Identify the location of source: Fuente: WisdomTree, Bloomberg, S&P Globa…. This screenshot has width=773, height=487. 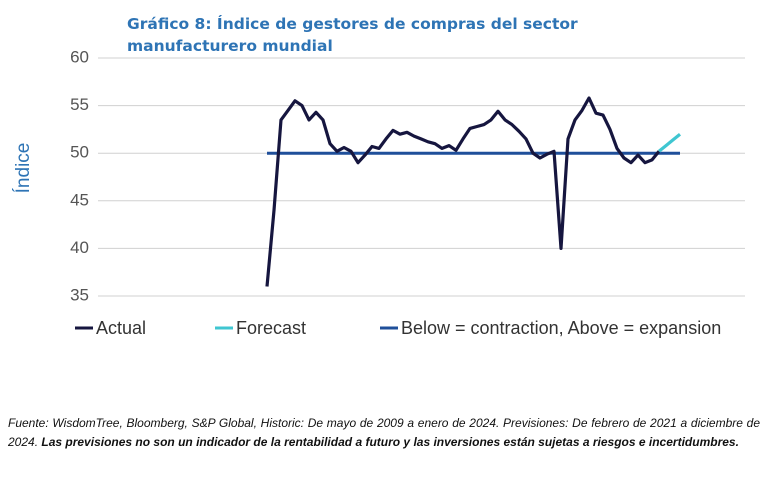
(384, 432).